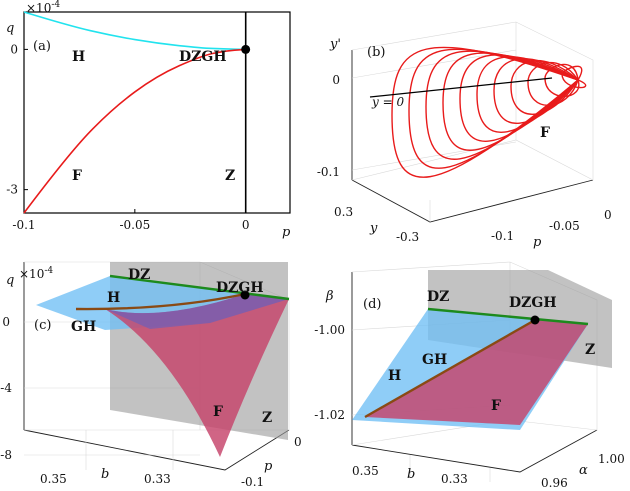 This screenshot has width=630, height=491. Describe the element at coordinates (252, 482) in the screenshot. I see `p-tick-1: -0.1` at that location.